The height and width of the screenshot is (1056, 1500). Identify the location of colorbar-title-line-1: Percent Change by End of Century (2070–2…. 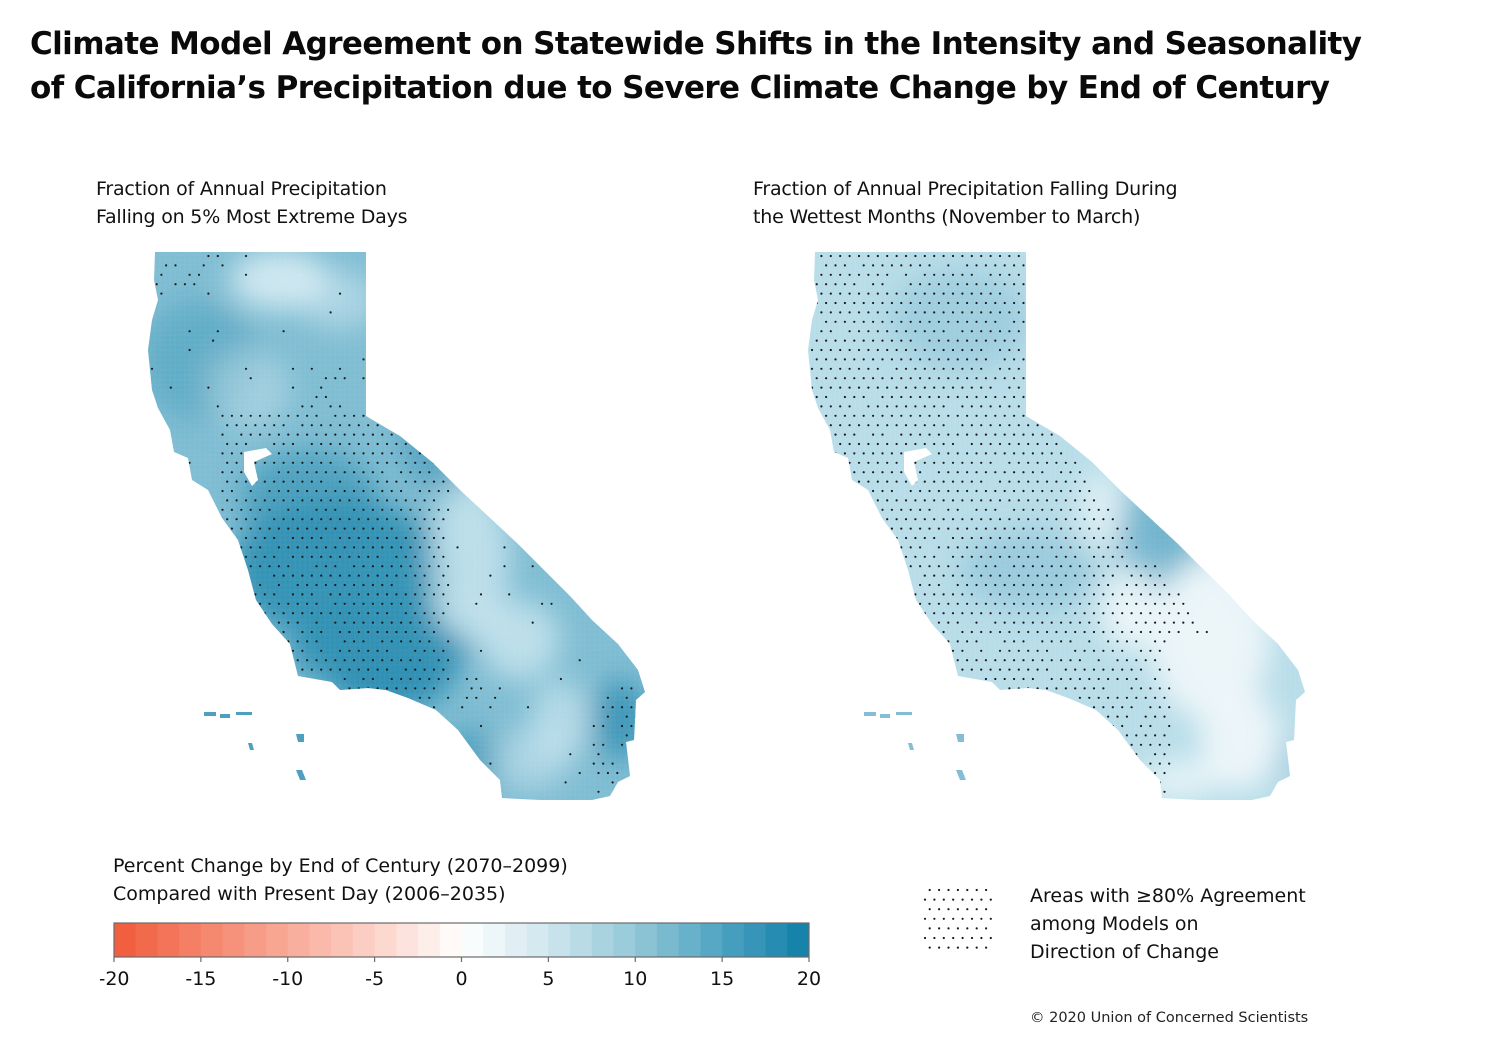
(340, 866).